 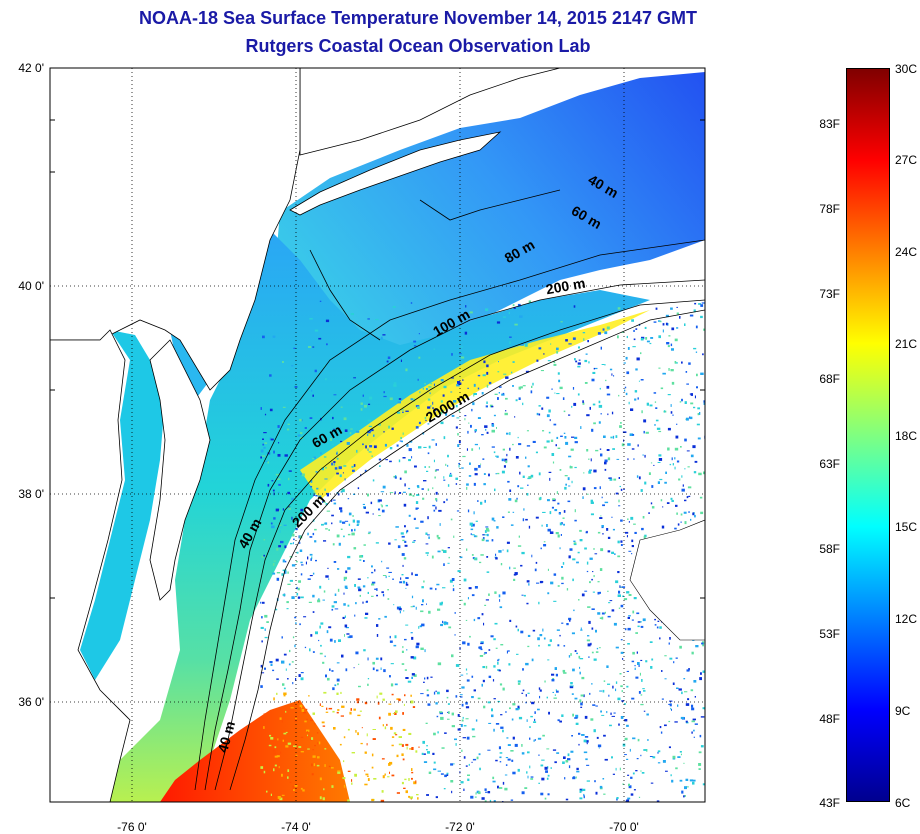 I want to click on colorbar-f-83: 83F, so click(x=829, y=124).